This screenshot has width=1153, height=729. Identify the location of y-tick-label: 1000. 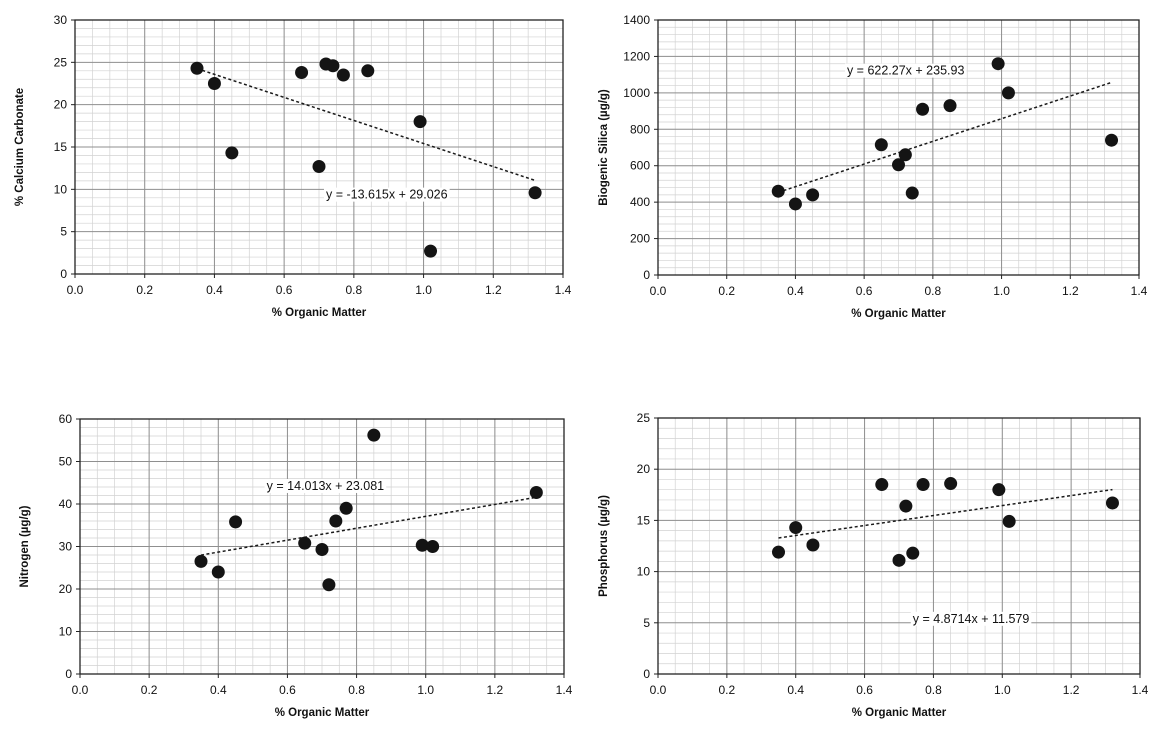
(636, 93).